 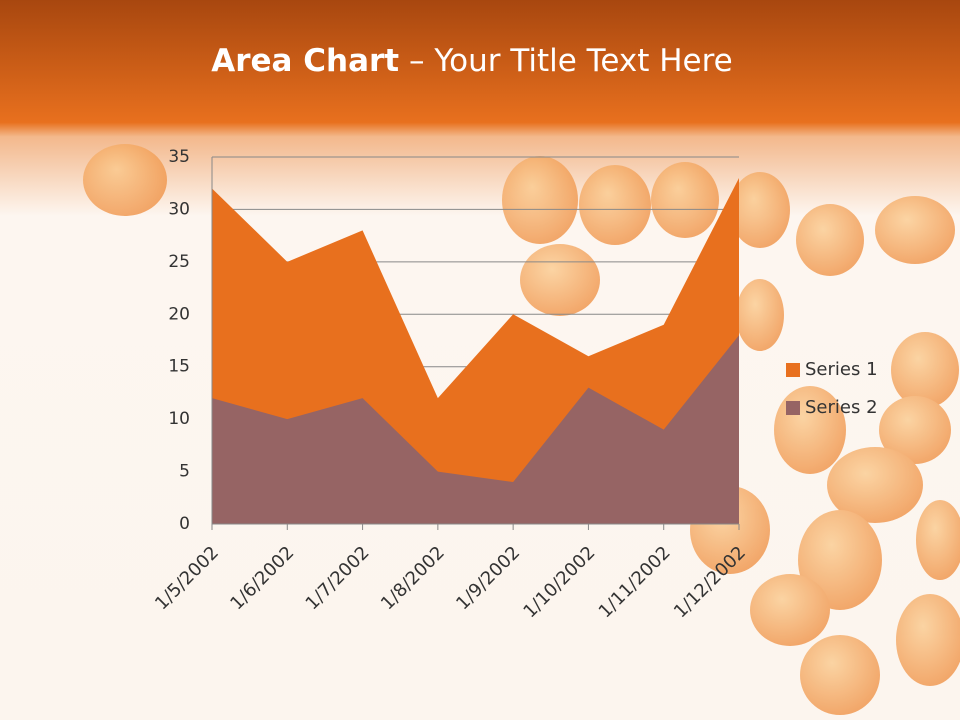 I want to click on y-tick-label: 25, so click(x=179, y=262).